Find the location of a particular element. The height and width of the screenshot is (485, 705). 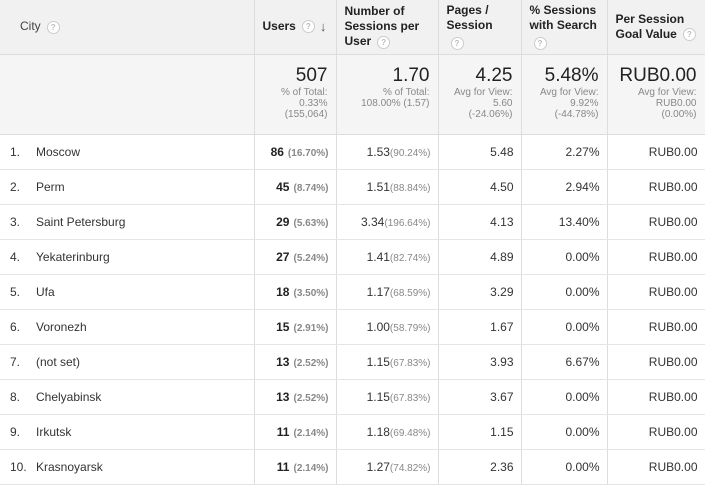

totals-sessions-search-cell: 5.48% Avg for View: 9.92% (-44.78%) is located at coordinates (564, 94).